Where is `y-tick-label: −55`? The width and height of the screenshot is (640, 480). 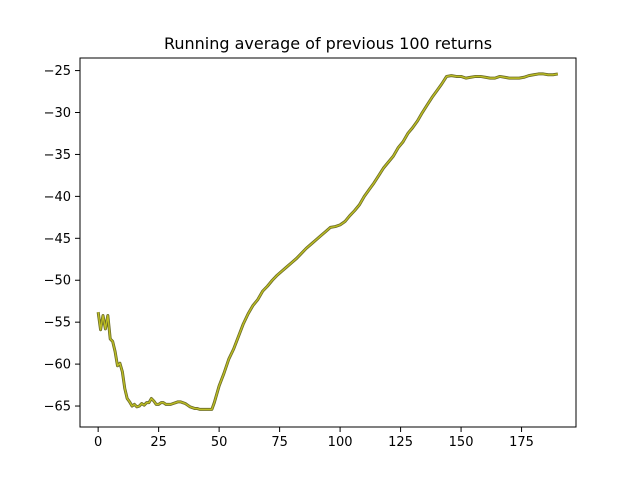 y-tick-label: −55 is located at coordinates (57, 323).